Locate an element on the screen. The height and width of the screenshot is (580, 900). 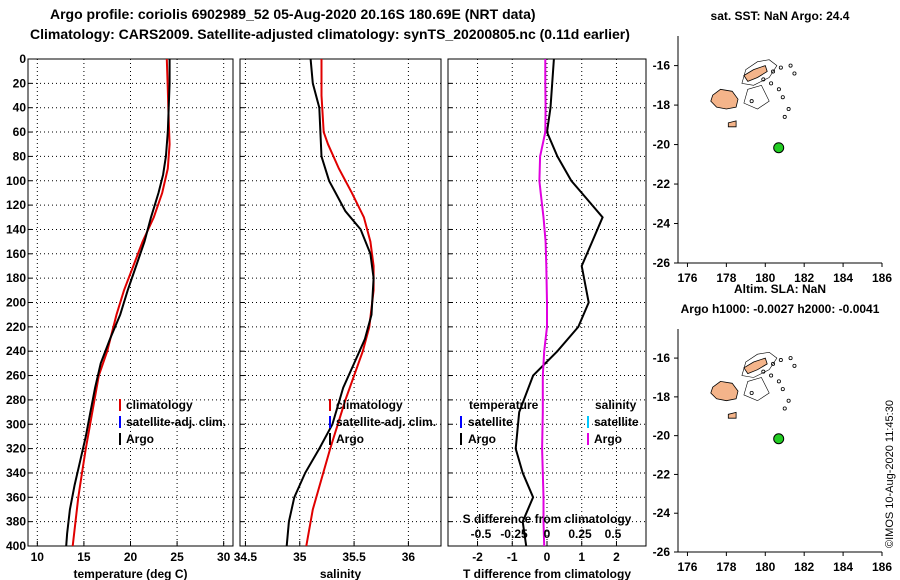
top-tick-label: -0.25 is located at coordinates (514, 534).